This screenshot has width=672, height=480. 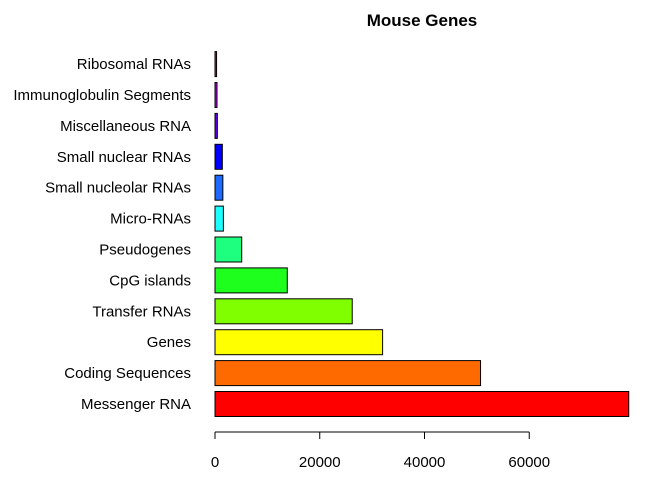 What do you see at coordinates (141, 311) in the screenshot?
I see `category-label: Transfer RNAs` at bounding box center [141, 311].